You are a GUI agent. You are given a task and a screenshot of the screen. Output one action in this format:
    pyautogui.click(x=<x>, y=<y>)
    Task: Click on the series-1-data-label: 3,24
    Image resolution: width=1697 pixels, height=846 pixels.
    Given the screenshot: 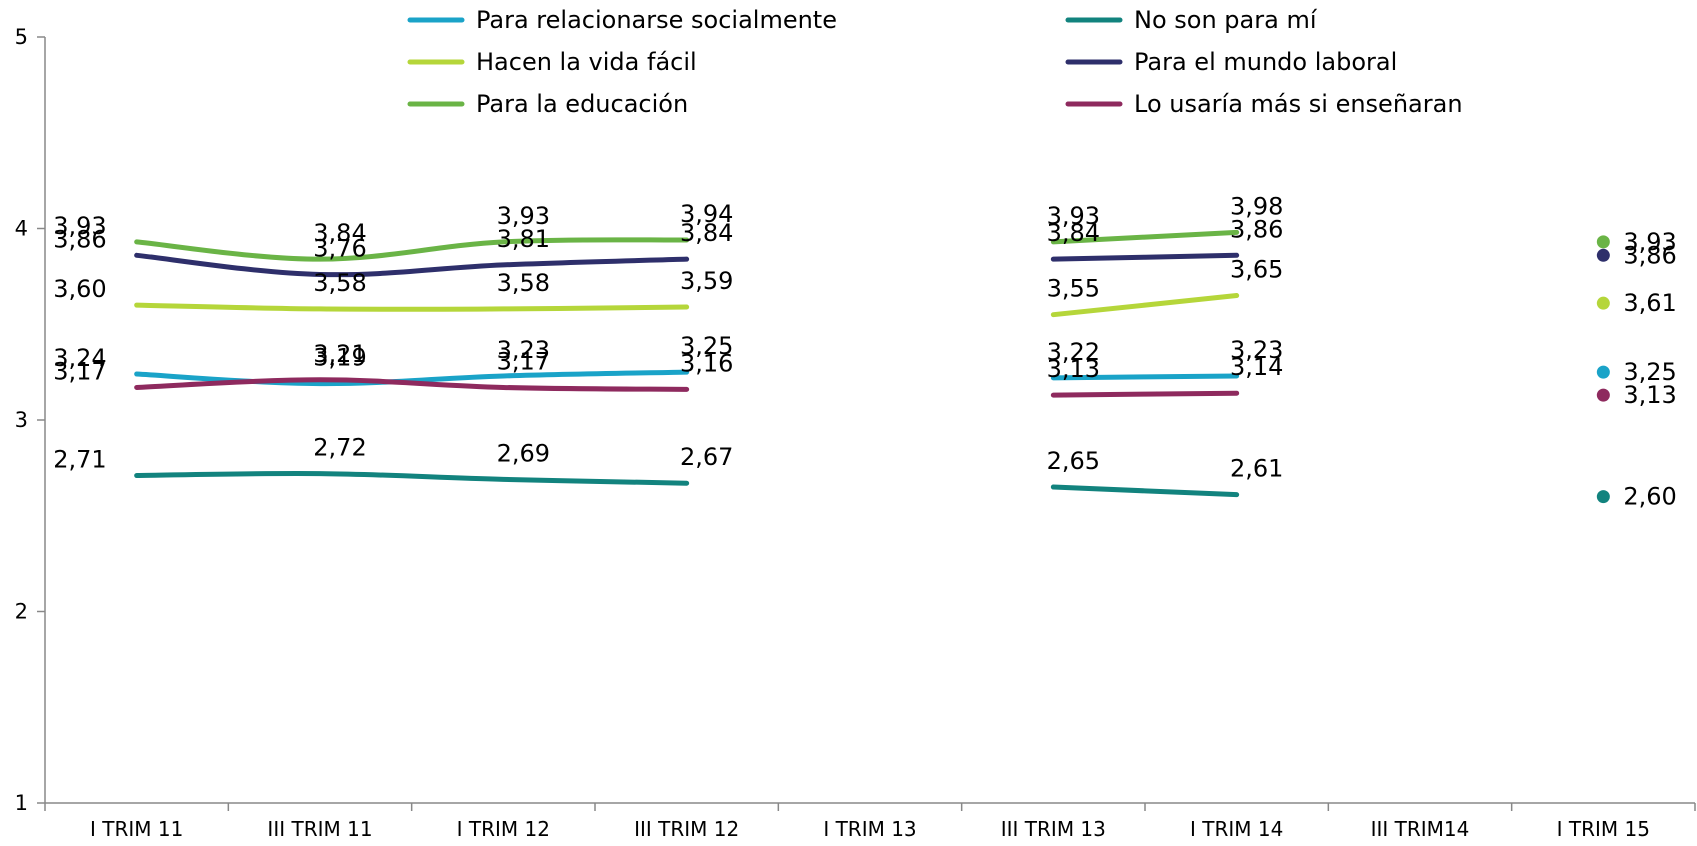 What is the action you would take?
    pyautogui.click(x=79, y=358)
    